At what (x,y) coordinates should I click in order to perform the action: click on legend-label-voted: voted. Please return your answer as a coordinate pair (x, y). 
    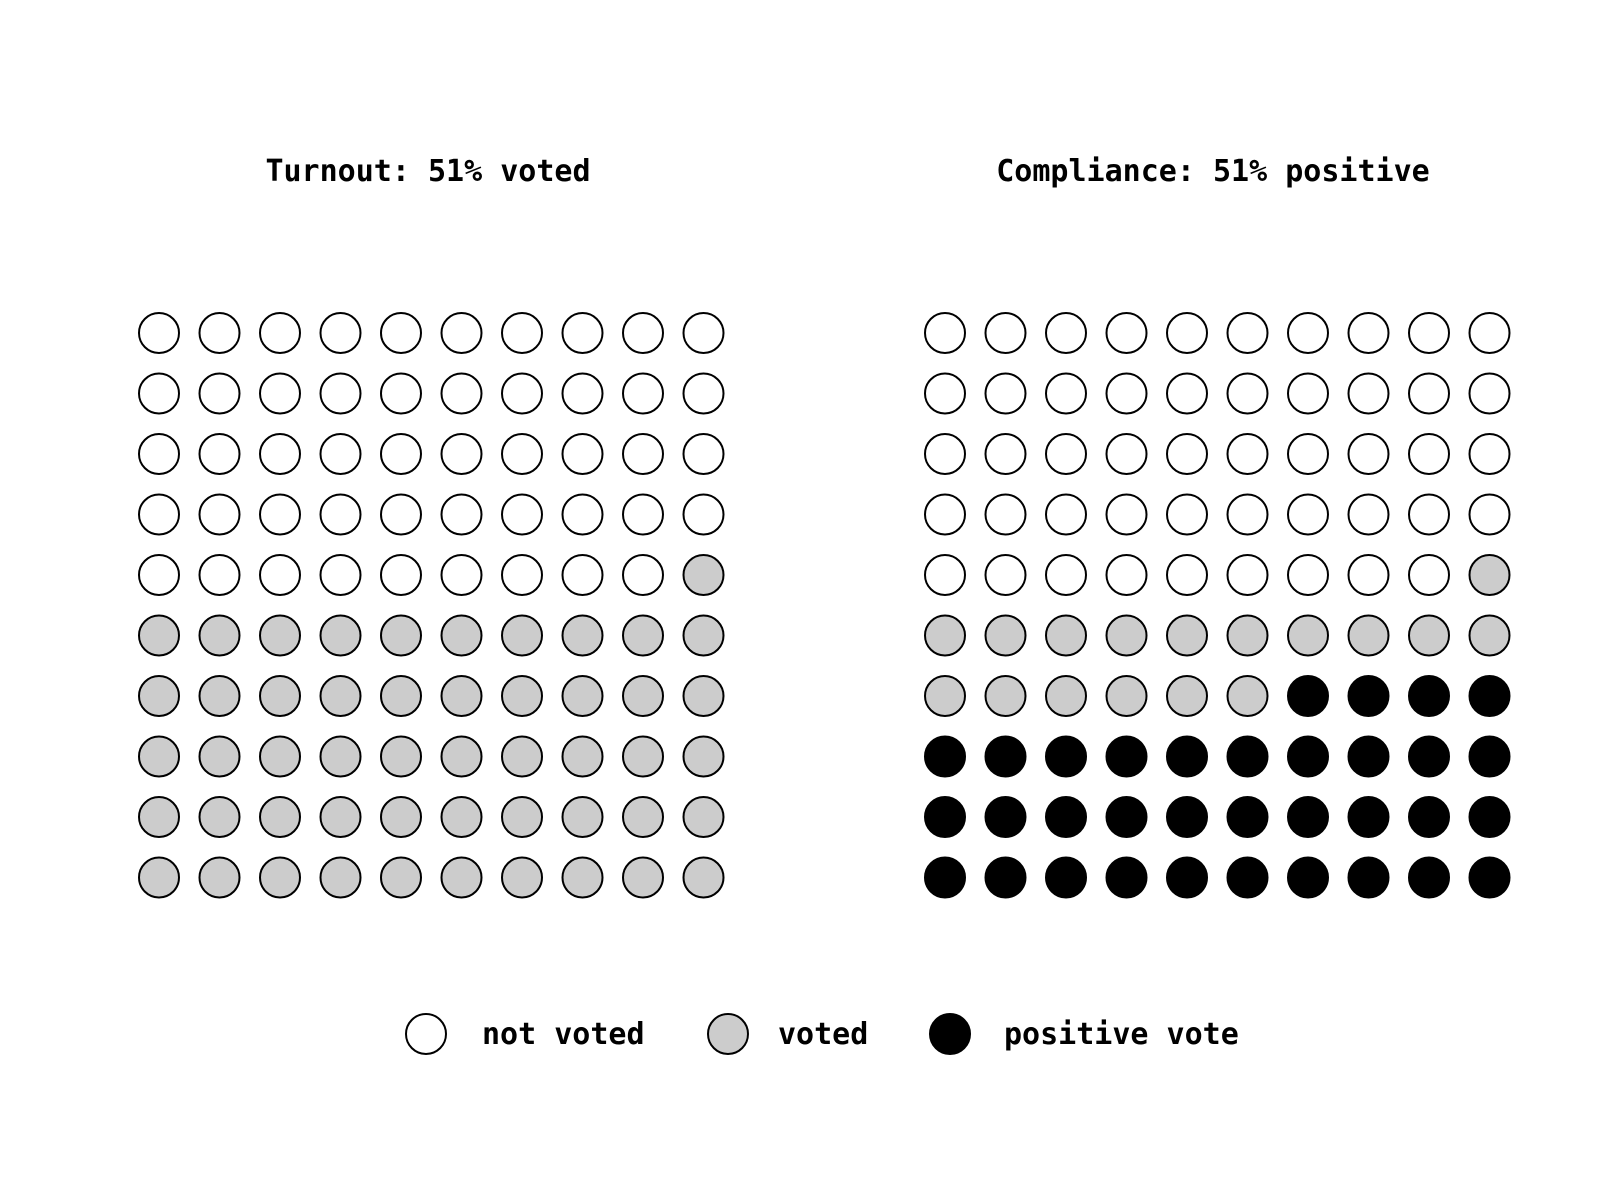
    Looking at the image, I should click on (823, 1034).